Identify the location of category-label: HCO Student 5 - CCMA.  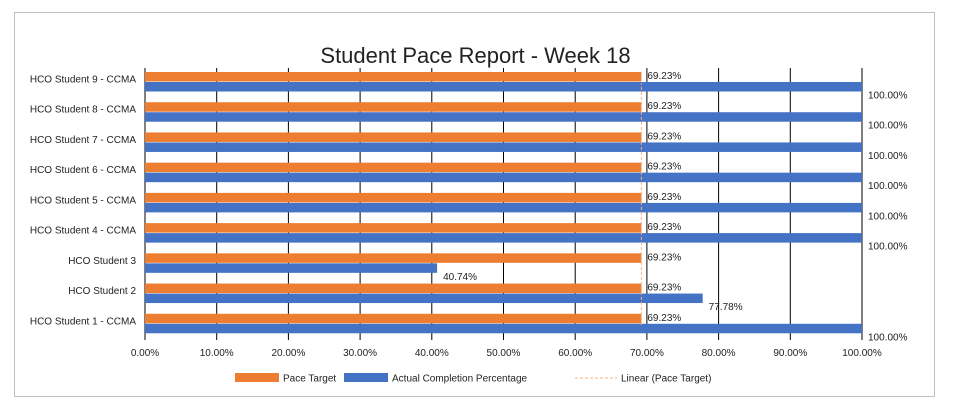
(83, 200).